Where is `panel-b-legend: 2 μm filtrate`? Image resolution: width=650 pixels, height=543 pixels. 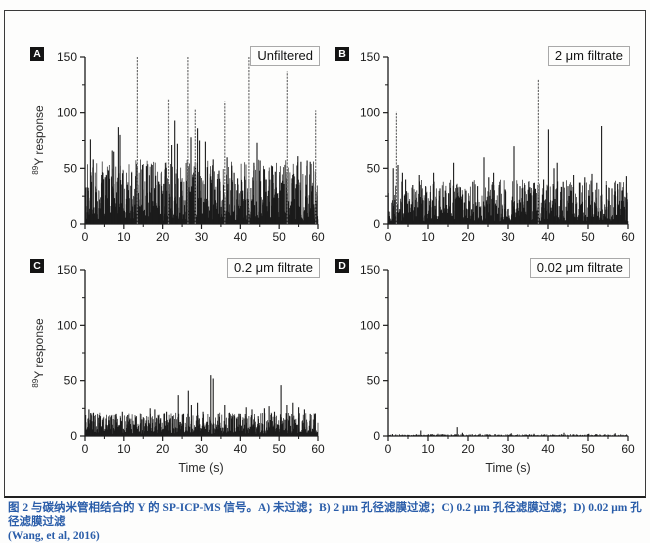 panel-b-legend: 2 μm filtrate is located at coordinates (588, 56).